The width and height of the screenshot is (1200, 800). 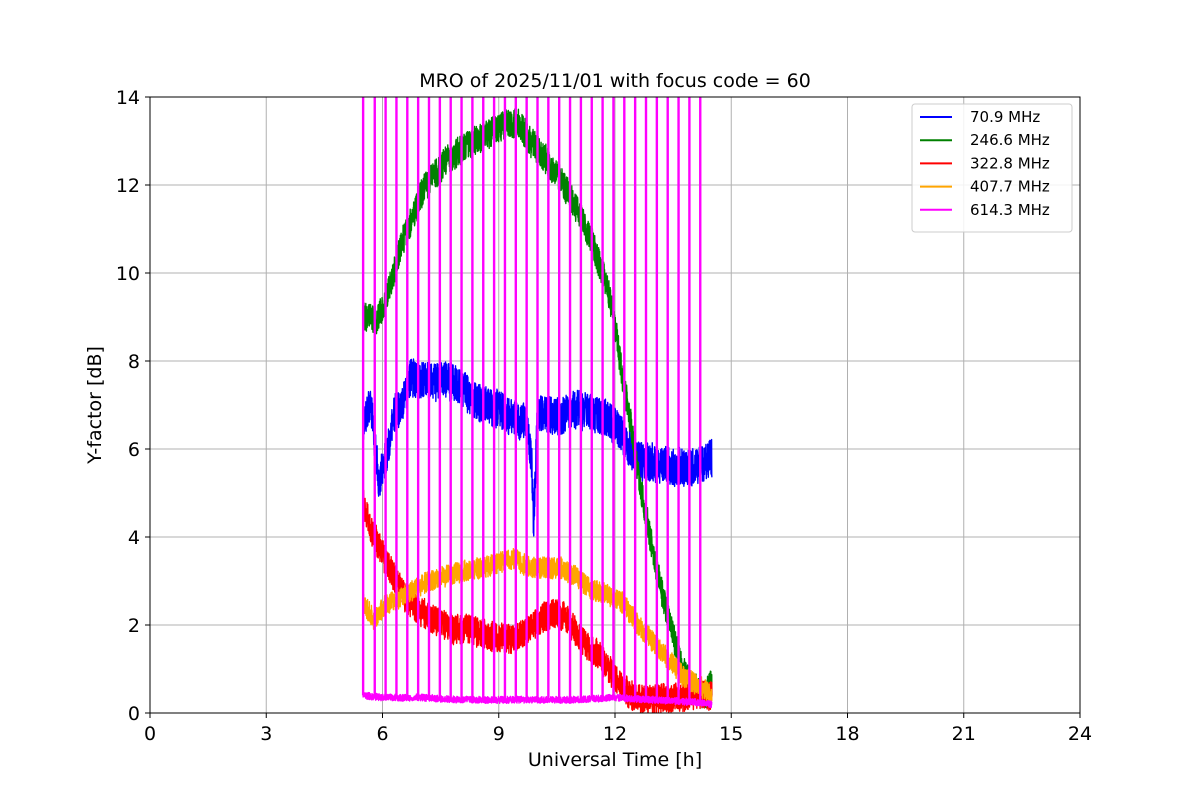 What do you see at coordinates (128, 98) in the screenshot?
I see `y-tick-label: 14` at bounding box center [128, 98].